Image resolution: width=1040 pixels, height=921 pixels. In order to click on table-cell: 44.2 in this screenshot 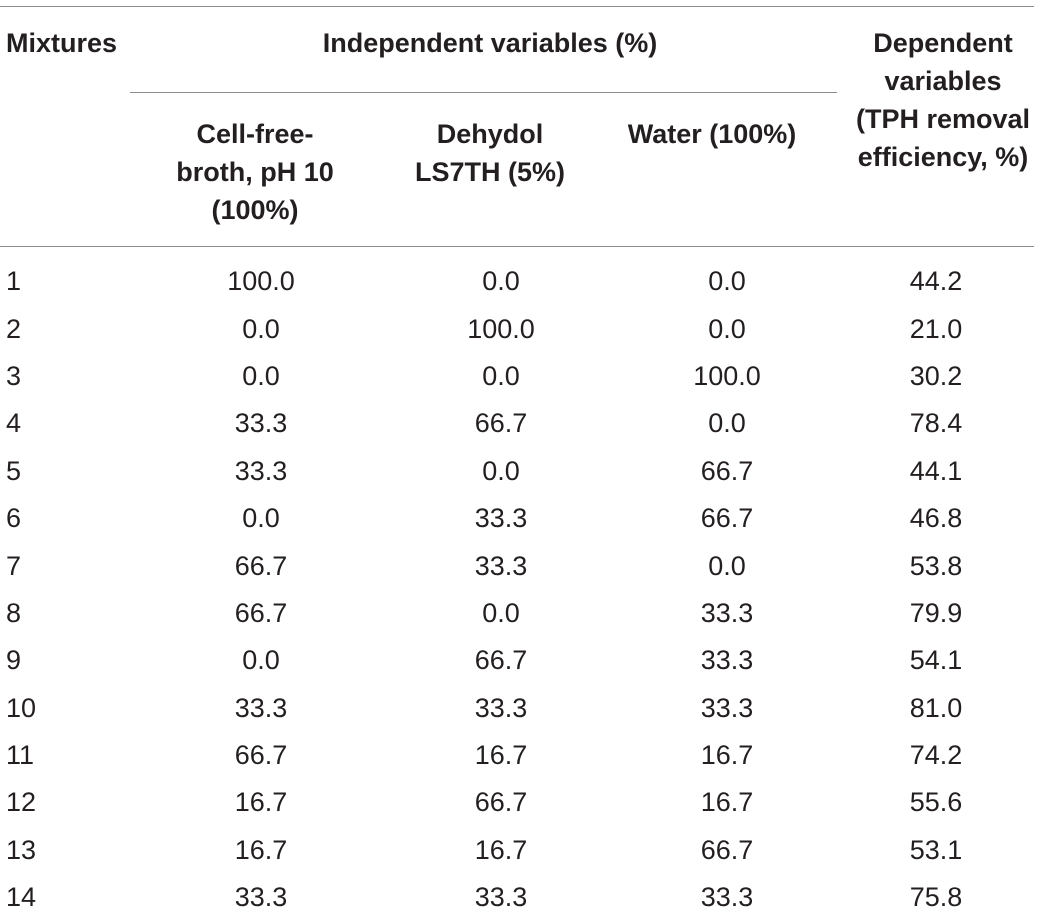, I will do `click(936, 281)`.